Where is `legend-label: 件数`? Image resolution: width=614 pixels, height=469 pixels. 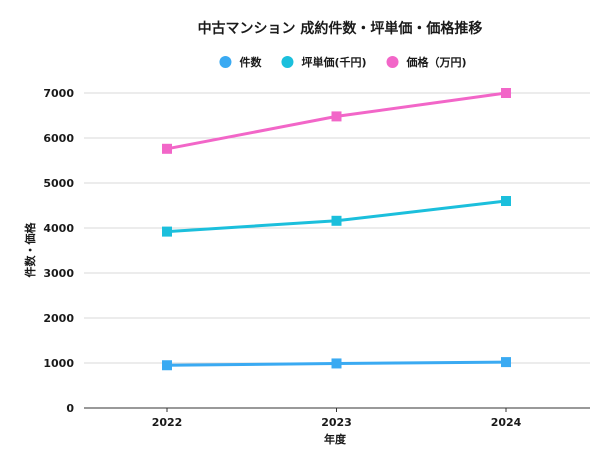 legend-label: 件数 is located at coordinates (250, 62).